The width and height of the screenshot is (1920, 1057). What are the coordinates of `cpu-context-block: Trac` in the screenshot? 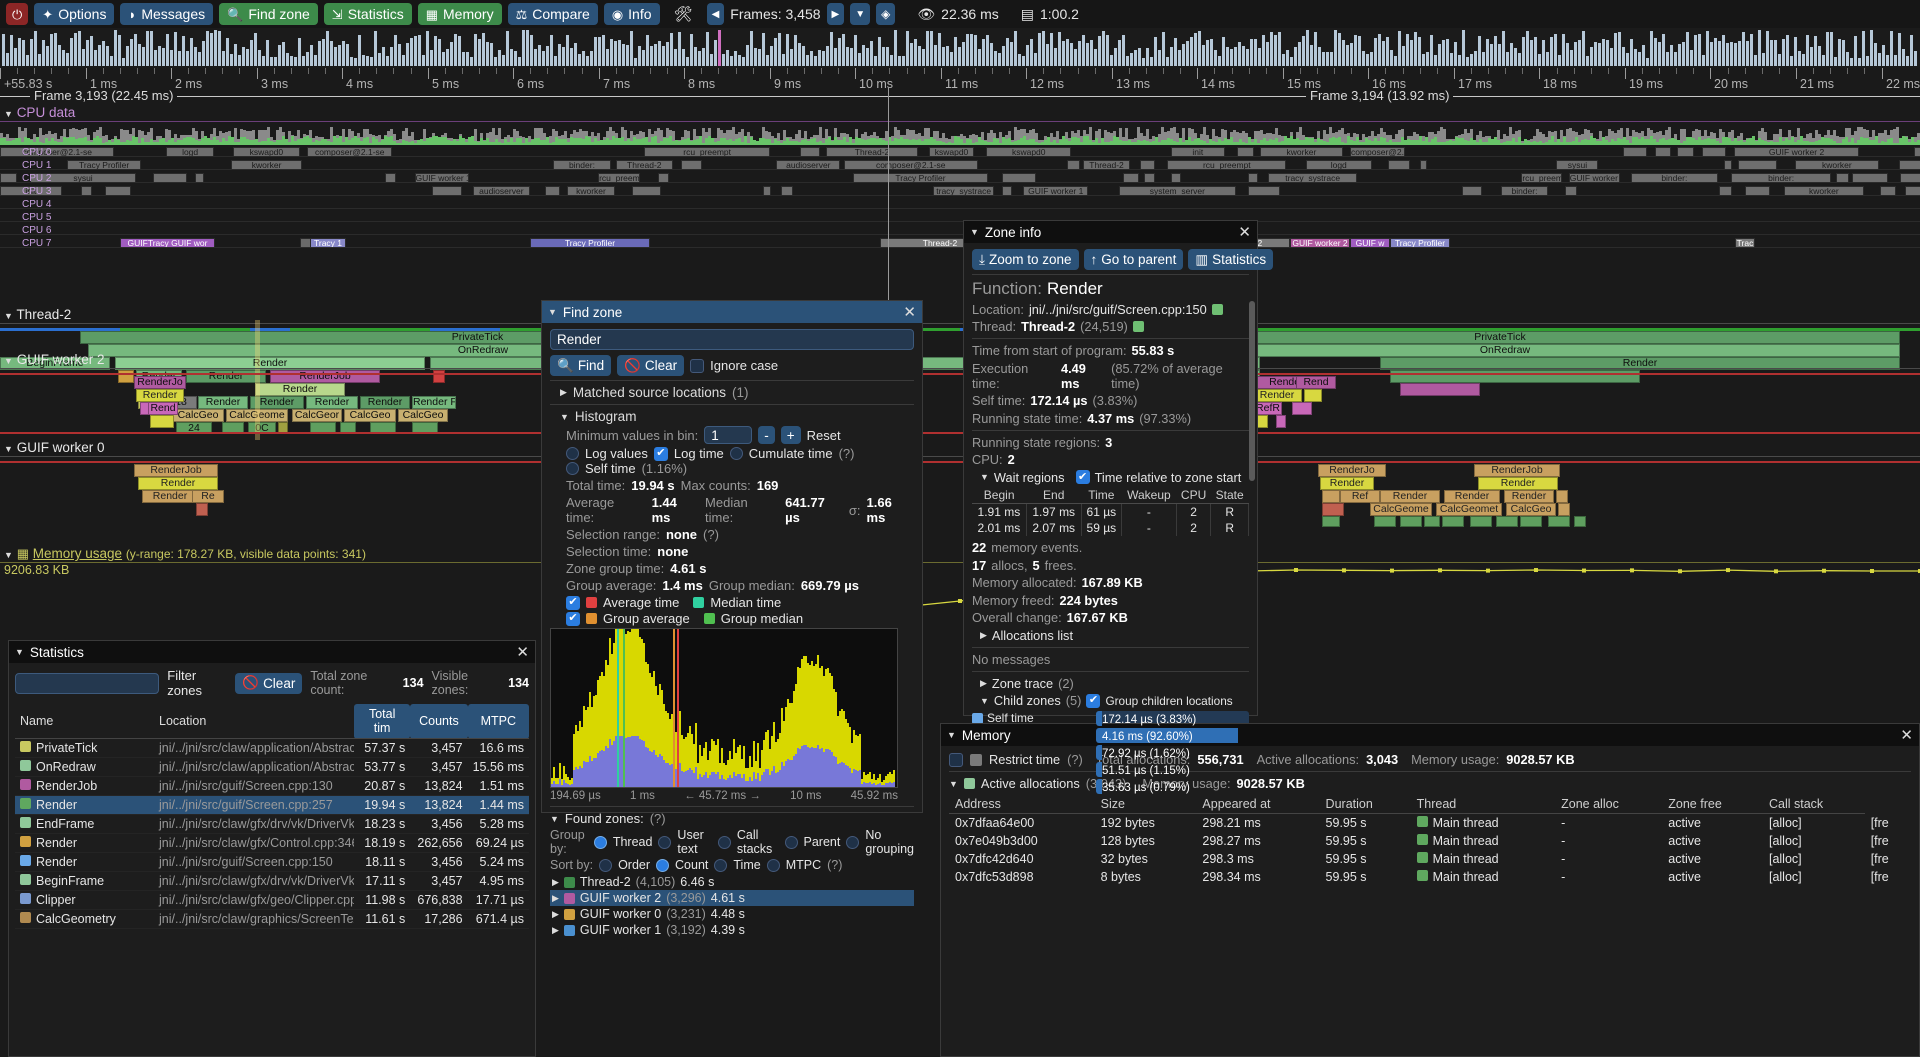 It's located at (1745, 243).